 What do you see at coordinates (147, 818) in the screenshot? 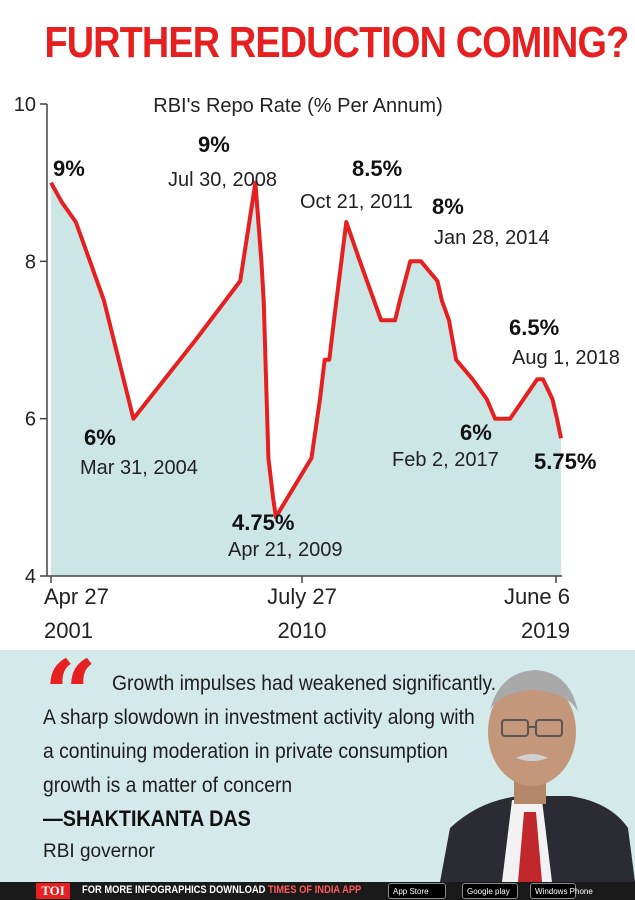
I see `speaker-name: —SHAKTIKANTA DAS` at bounding box center [147, 818].